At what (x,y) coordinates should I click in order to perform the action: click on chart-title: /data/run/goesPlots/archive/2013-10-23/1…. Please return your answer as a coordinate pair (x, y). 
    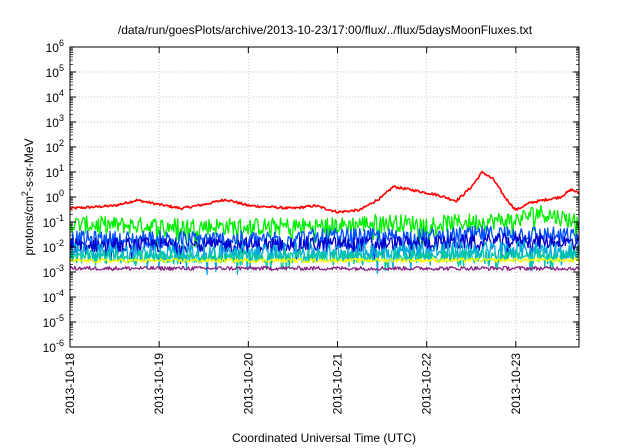
    Looking at the image, I should click on (325, 30).